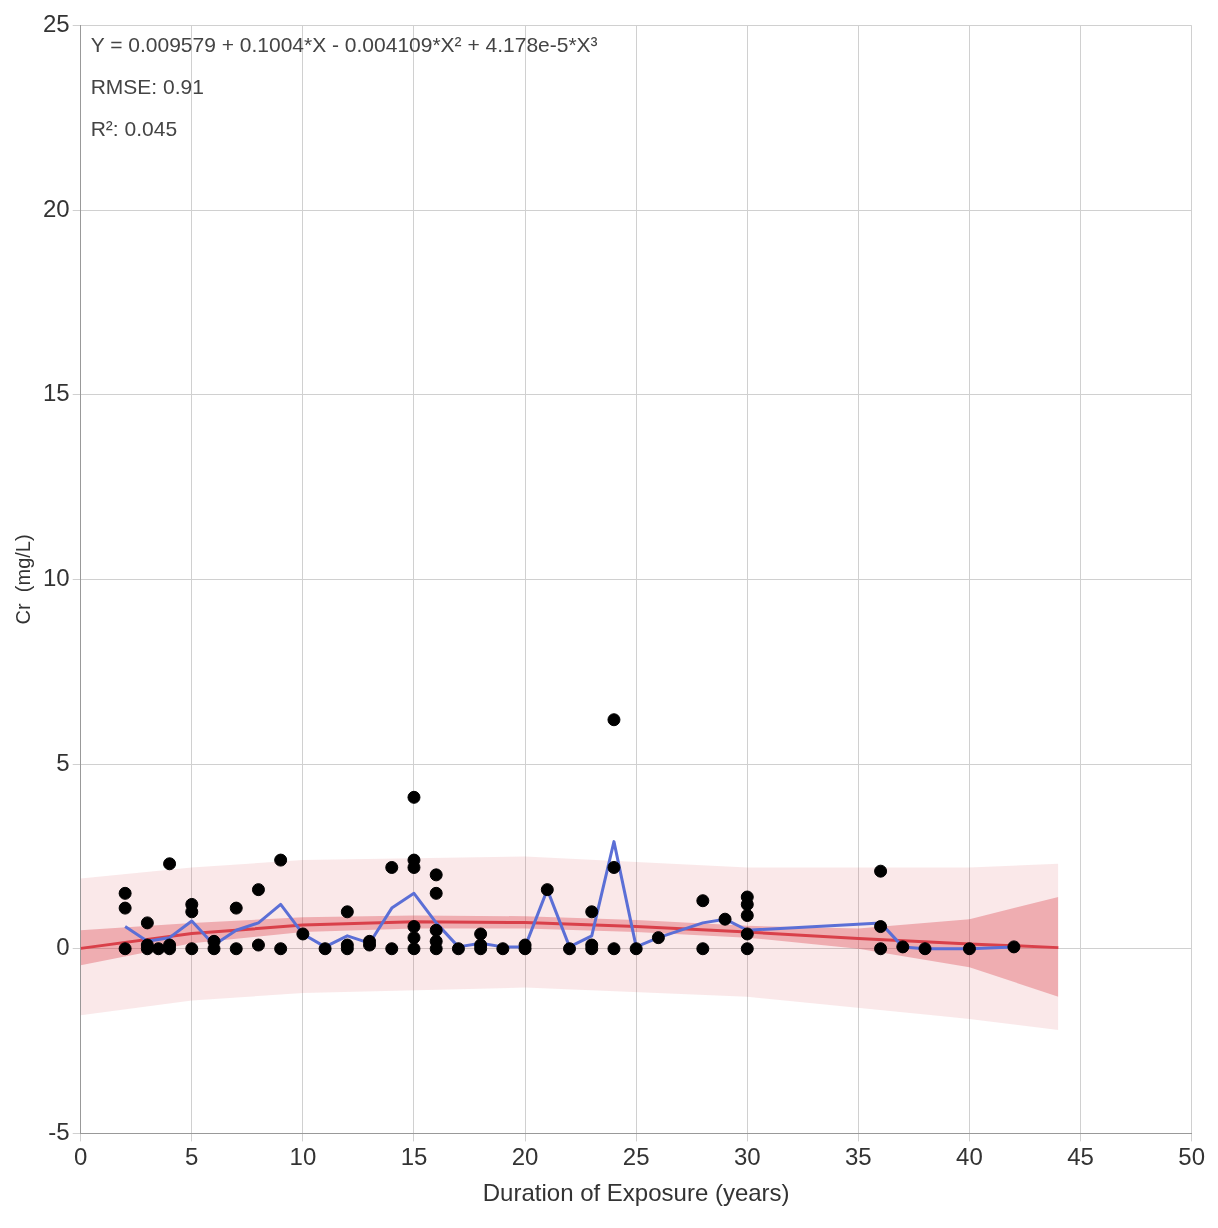  Describe the element at coordinates (56, 578) in the screenshot. I see `y-tick-label: 10` at that location.